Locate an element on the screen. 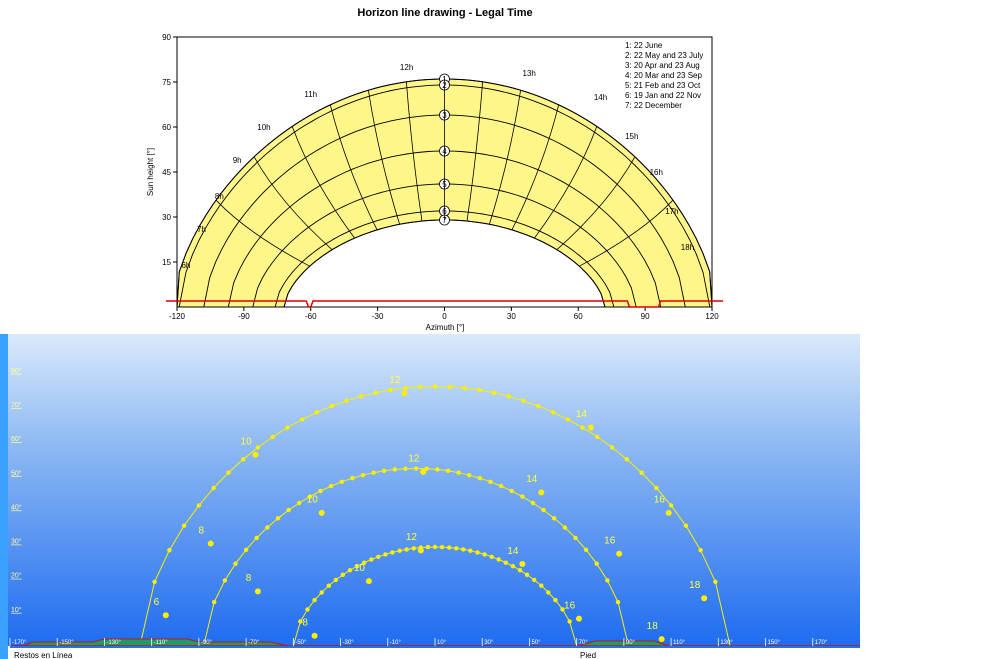 The height and width of the screenshot is (659, 1000). azimuth-tick-label: -130° is located at coordinates (113, 643).